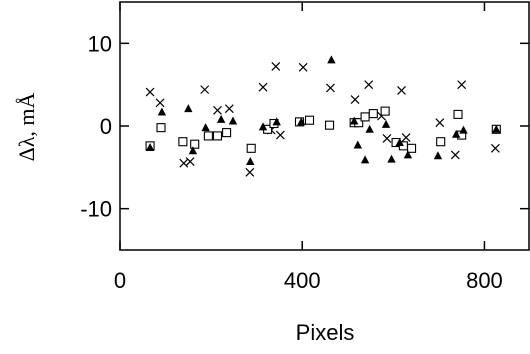  I want to click on x-tick-label: 0, so click(120, 280).